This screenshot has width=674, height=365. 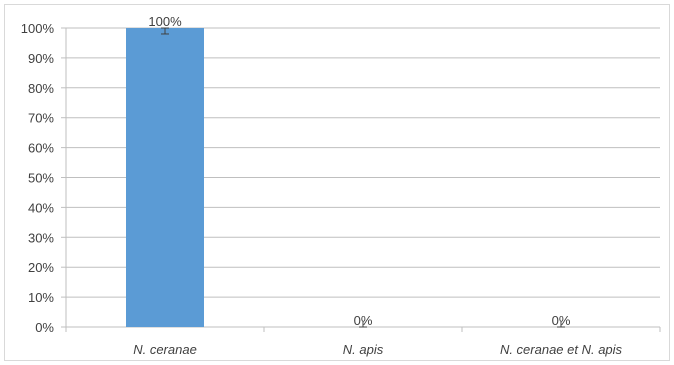 I want to click on y-tick-label: 40%, so click(x=41, y=207).